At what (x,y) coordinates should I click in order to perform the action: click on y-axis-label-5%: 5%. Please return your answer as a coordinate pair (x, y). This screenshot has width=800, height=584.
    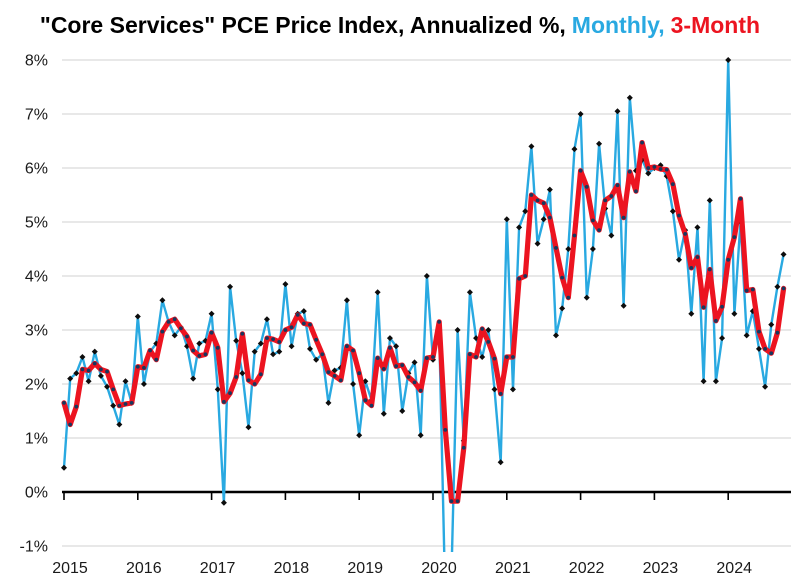
    Looking at the image, I should click on (36, 223).